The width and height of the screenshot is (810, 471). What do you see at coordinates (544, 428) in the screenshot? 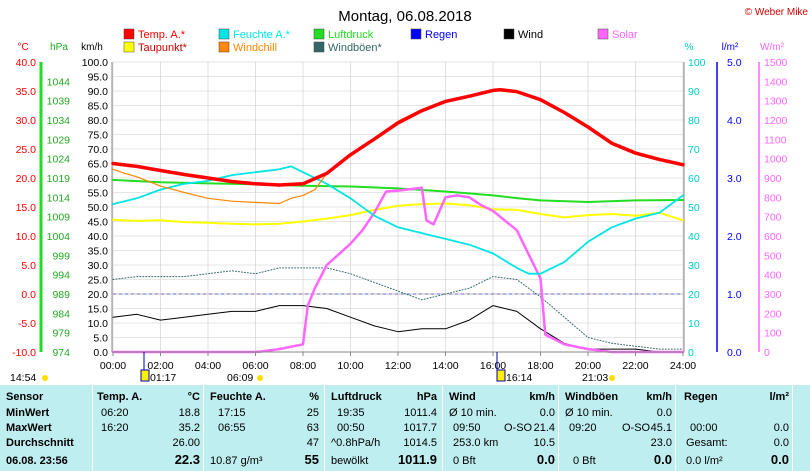
I see `wind-max: 21.4` at bounding box center [544, 428].